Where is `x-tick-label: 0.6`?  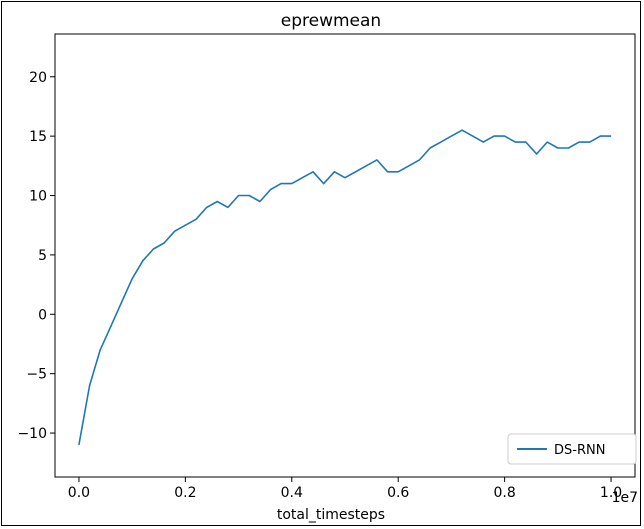
x-tick-label: 0.6 is located at coordinates (398, 493).